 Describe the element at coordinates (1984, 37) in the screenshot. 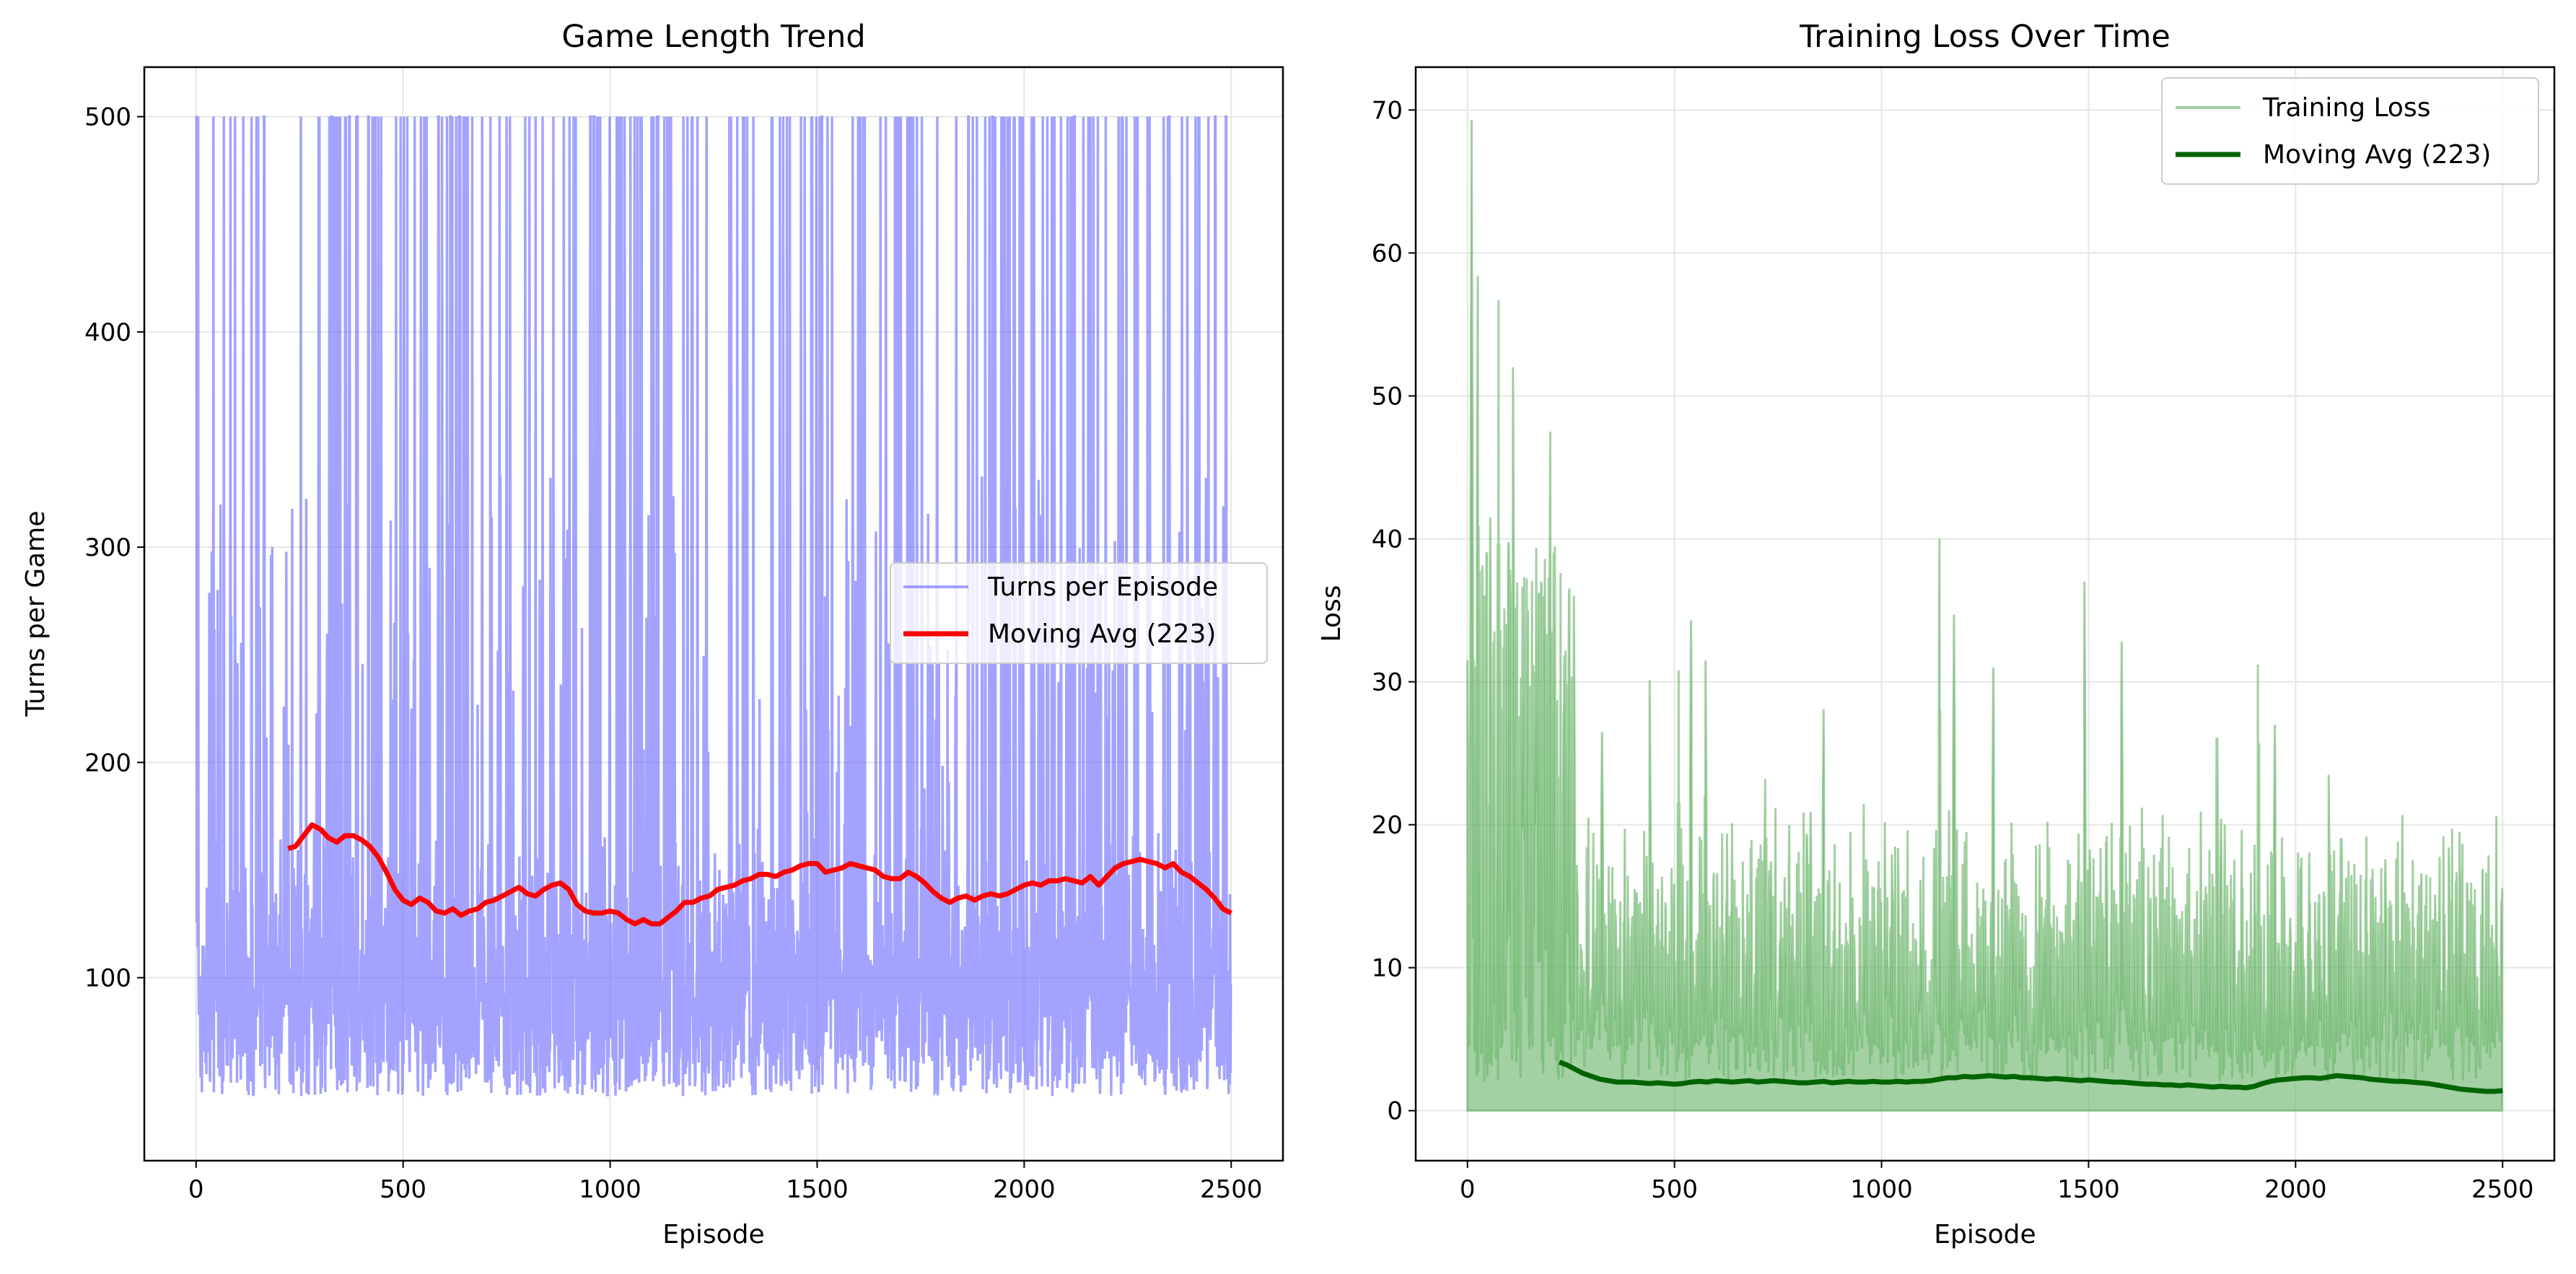

I see `chart-title: Training Loss Over Time` at that location.